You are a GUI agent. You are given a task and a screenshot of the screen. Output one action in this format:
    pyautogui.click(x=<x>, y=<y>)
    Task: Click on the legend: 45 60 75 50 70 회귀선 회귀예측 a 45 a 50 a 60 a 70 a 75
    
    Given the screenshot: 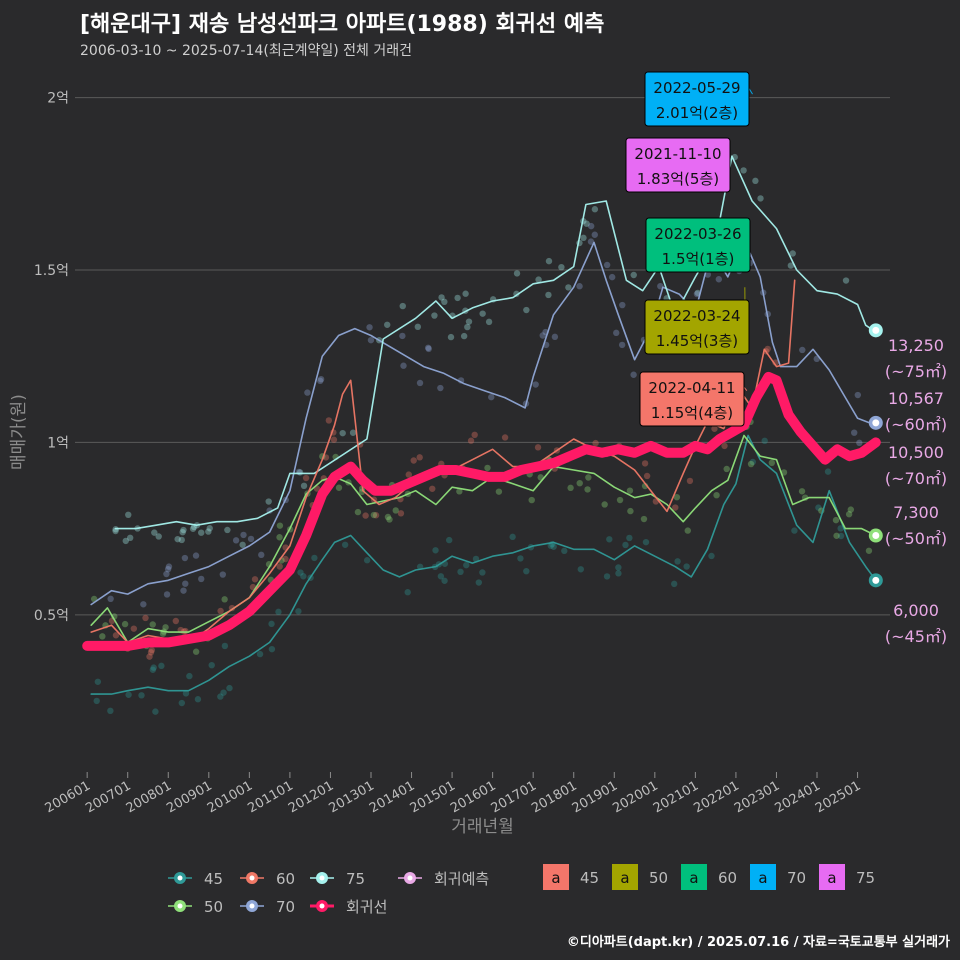 What is the action you would take?
    pyautogui.click(x=521, y=890)
    